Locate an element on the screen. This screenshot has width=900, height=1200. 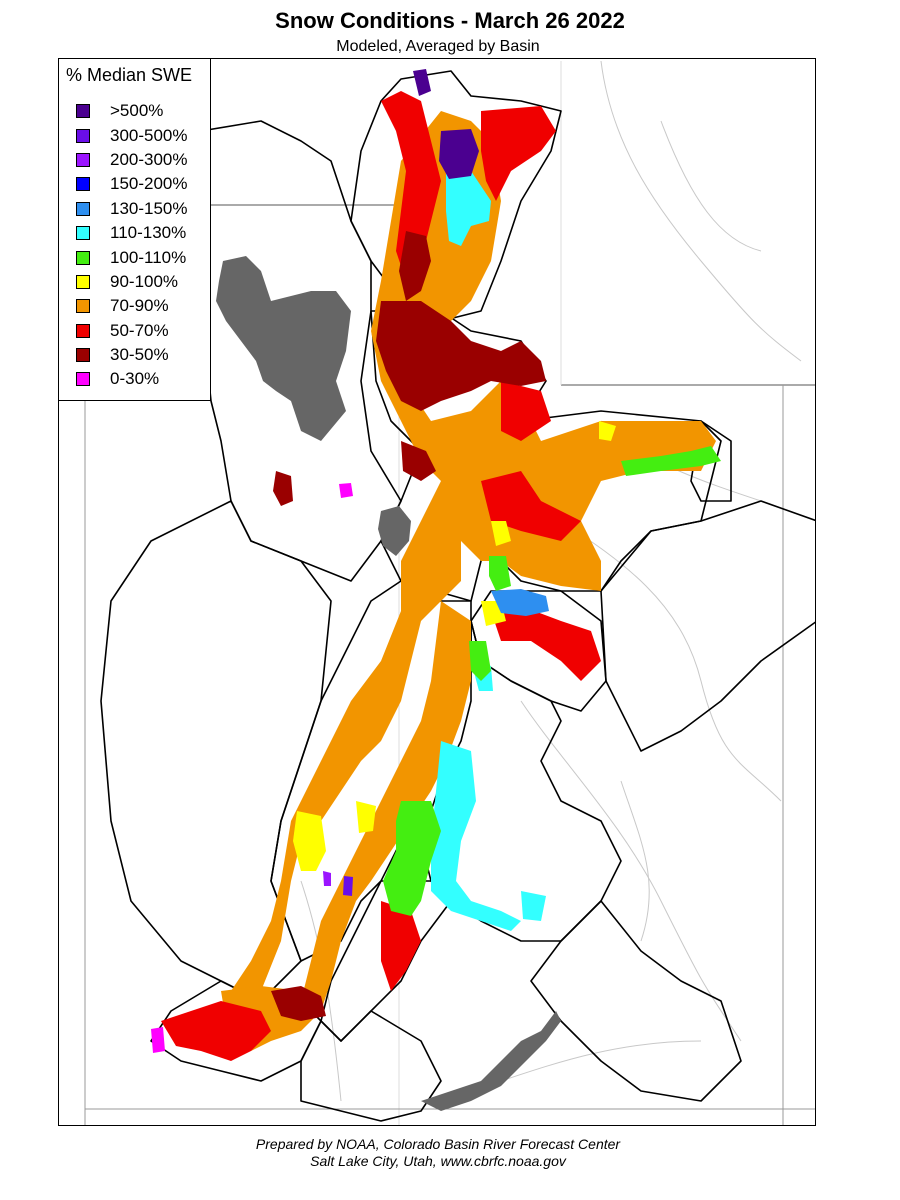
legend-label: 150-200% is located at coordinates (149, 184).